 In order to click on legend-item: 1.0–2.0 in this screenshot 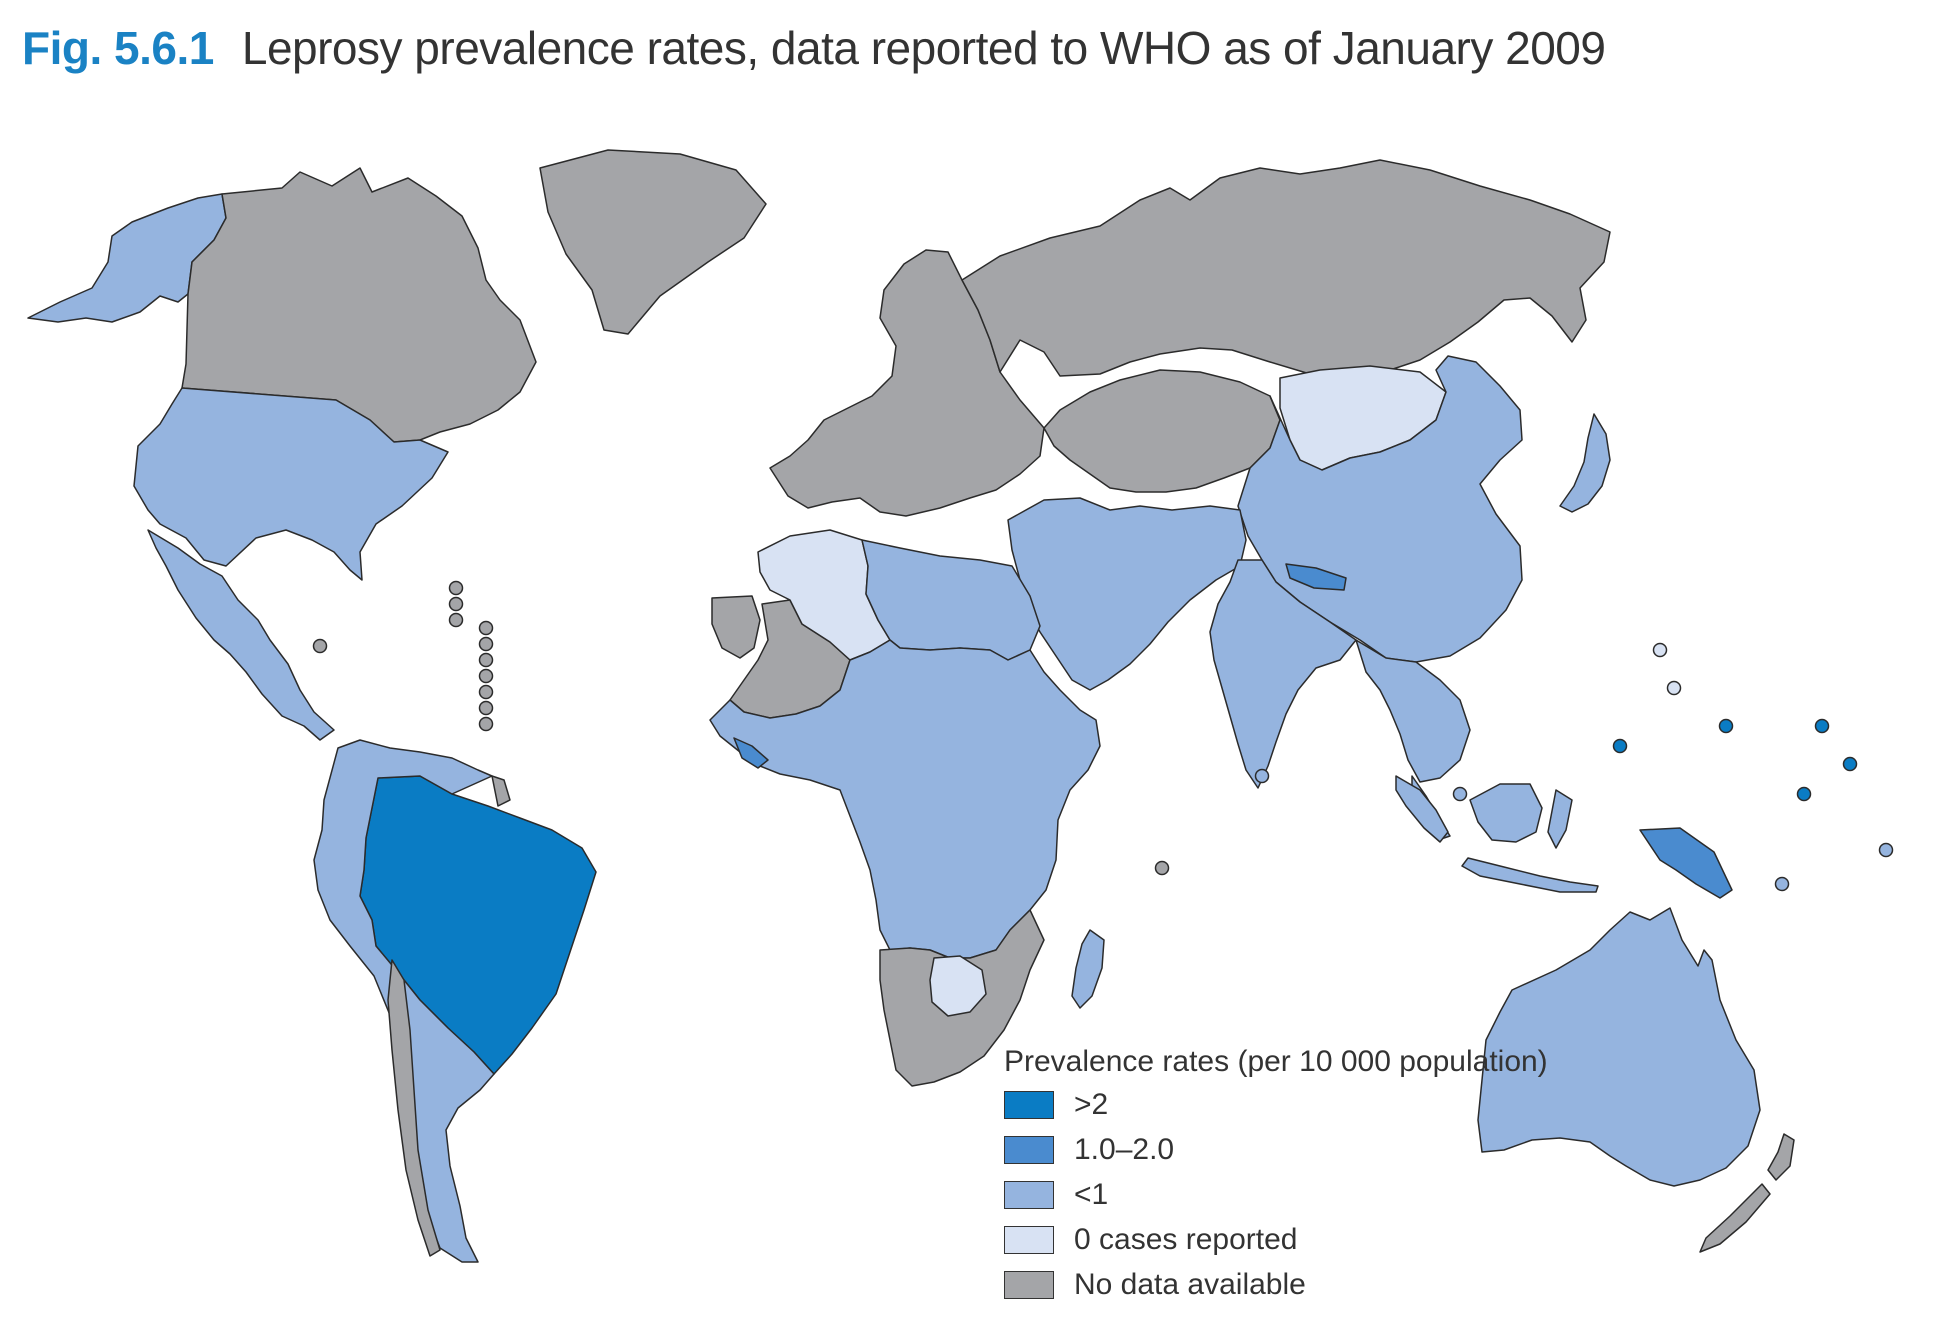, I will do `click(1276, 1149)`.